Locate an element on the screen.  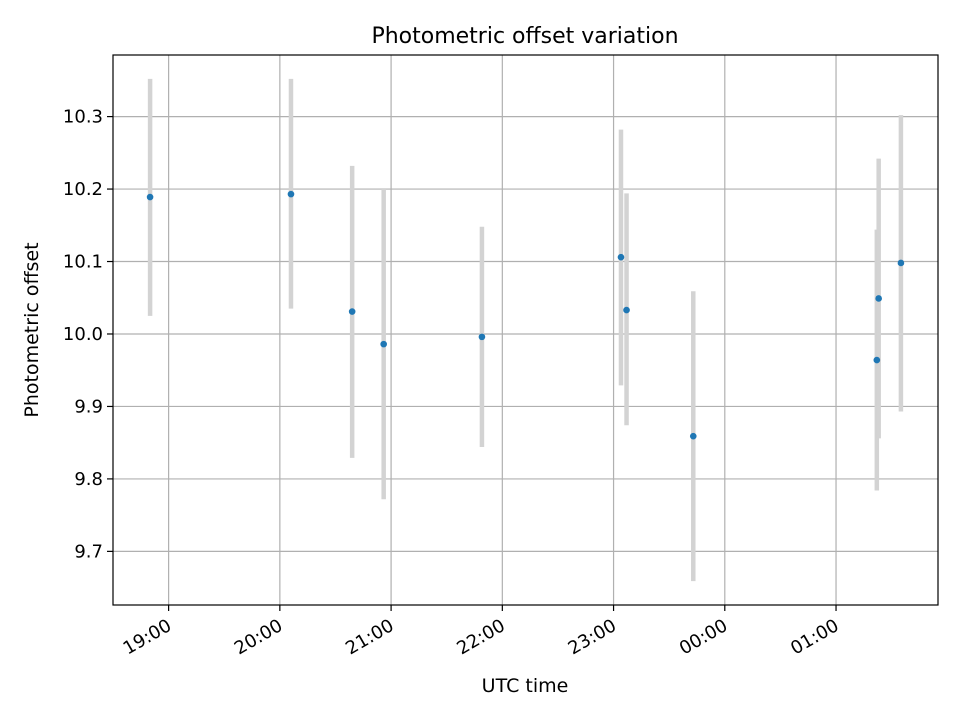
y-tick-label: 10.1 is located at coordinates (83, 262).